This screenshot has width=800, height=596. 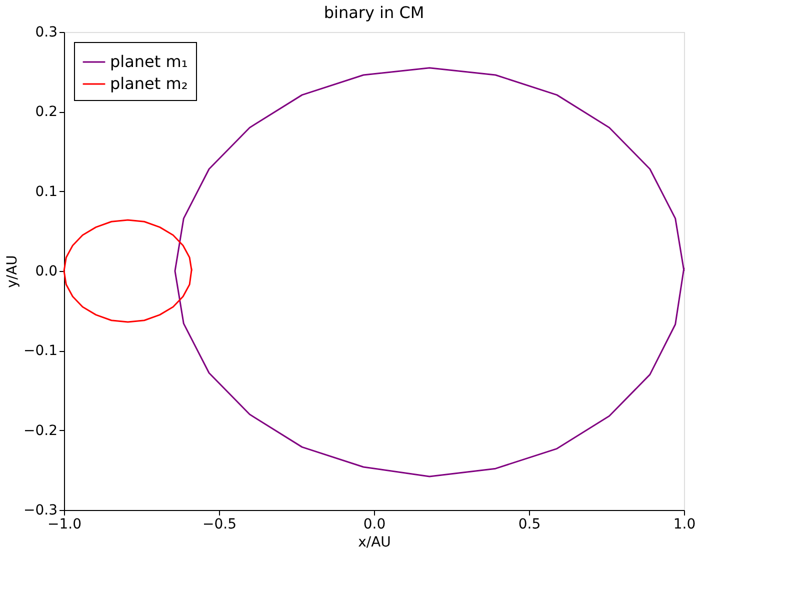 I want to click on legend-label: planet m₂, so click(x=149, y=83).